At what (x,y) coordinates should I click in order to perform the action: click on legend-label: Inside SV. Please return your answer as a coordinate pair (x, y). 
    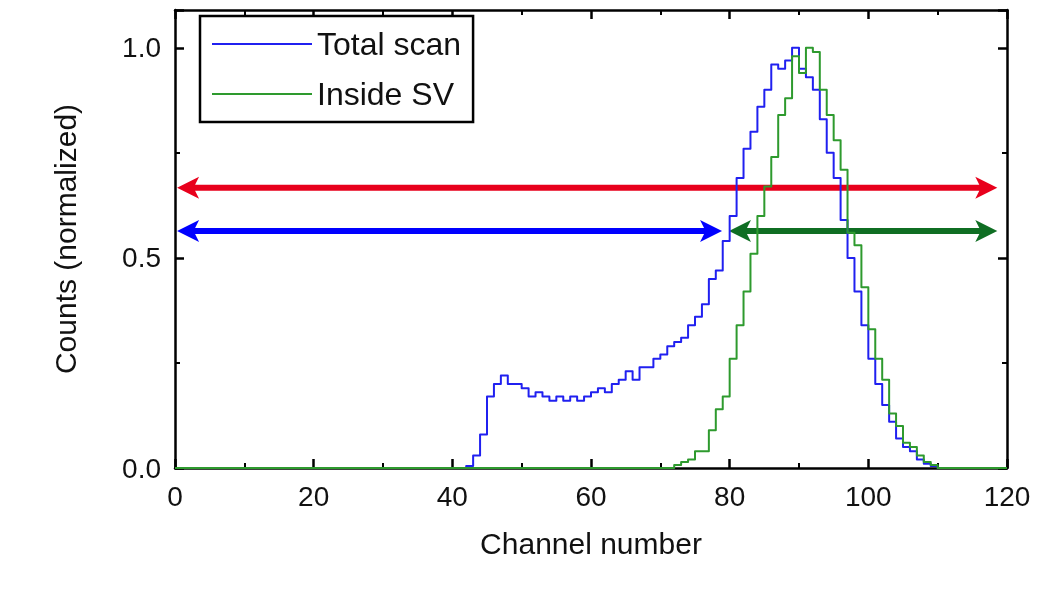
    Looking at the image, I should click on (386, 94).